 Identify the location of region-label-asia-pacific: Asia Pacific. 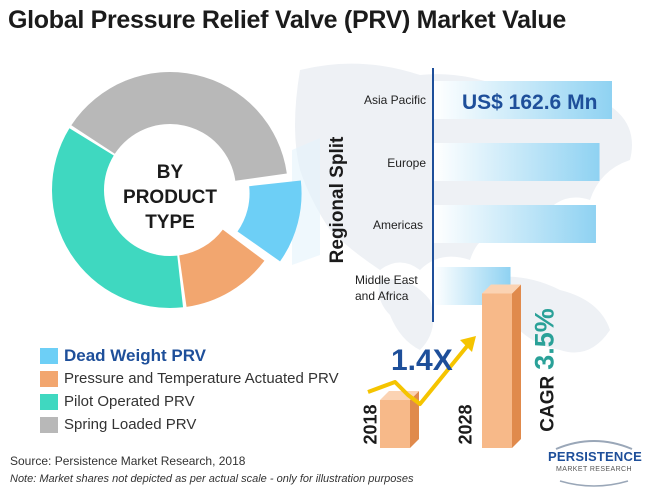
(394, 100).